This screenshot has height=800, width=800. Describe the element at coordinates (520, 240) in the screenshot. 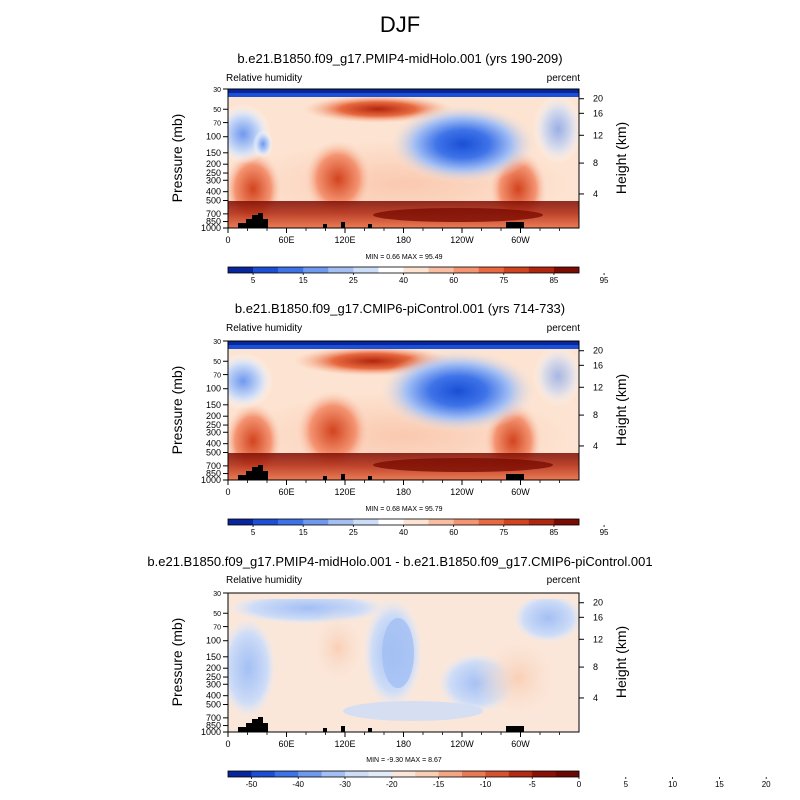

I see `x-tick-label: 60W` at that location.